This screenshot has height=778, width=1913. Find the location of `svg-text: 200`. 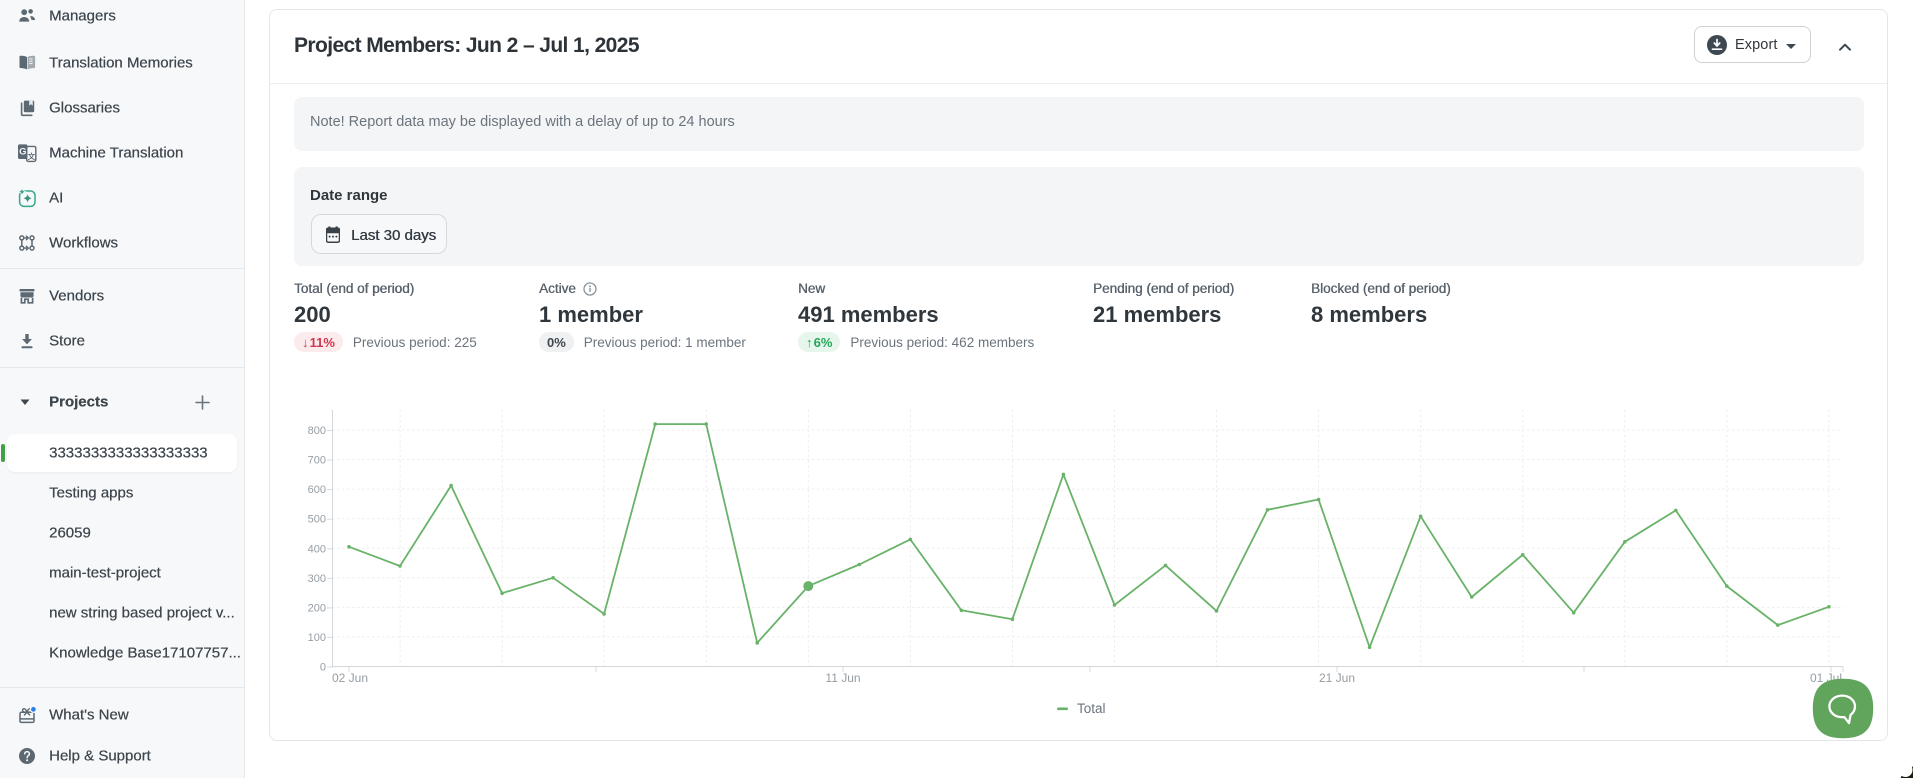

svg-text: 200 is located at coordinates (317, 608).